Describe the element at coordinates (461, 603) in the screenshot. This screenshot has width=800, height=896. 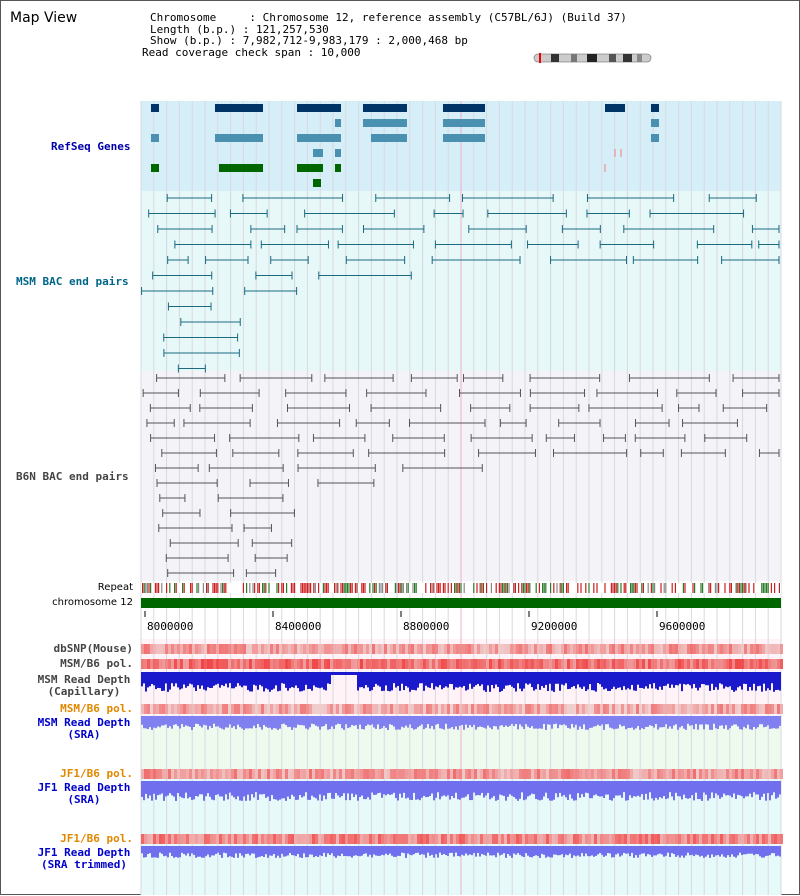
I see `chromosome-bar` at that location.